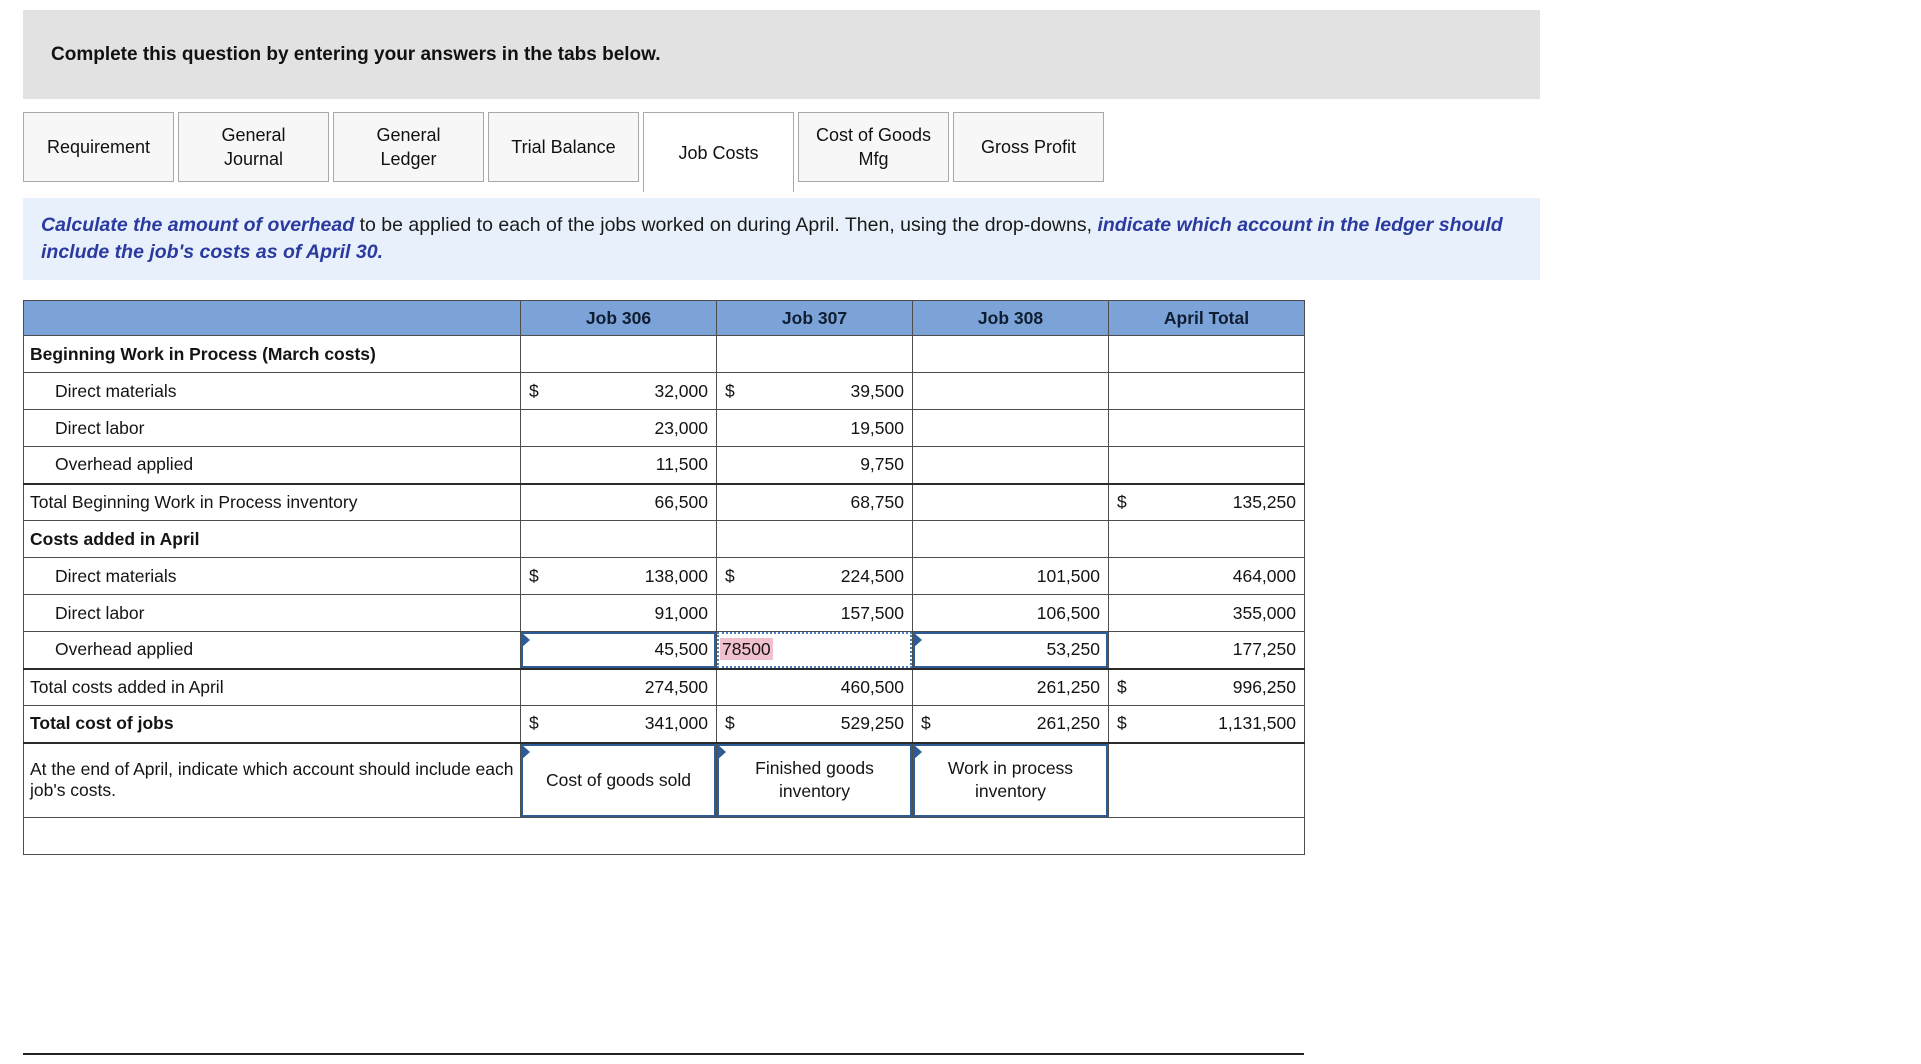 This screenshot has width=1921, height=1064. I want to click on account-dropdown-job307: Finished goods inventory, so click(814, 779).